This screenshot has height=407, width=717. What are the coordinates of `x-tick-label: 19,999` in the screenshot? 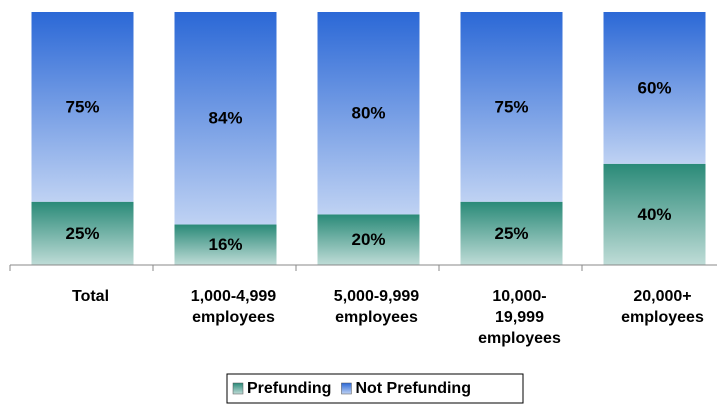 It's located at (519, 317).